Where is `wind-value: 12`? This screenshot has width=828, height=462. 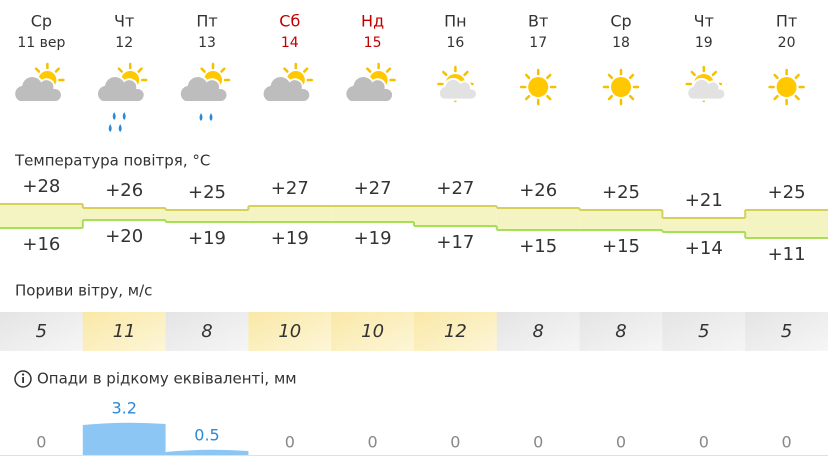 wind-value: 12 is located at coordinates (455, 331).